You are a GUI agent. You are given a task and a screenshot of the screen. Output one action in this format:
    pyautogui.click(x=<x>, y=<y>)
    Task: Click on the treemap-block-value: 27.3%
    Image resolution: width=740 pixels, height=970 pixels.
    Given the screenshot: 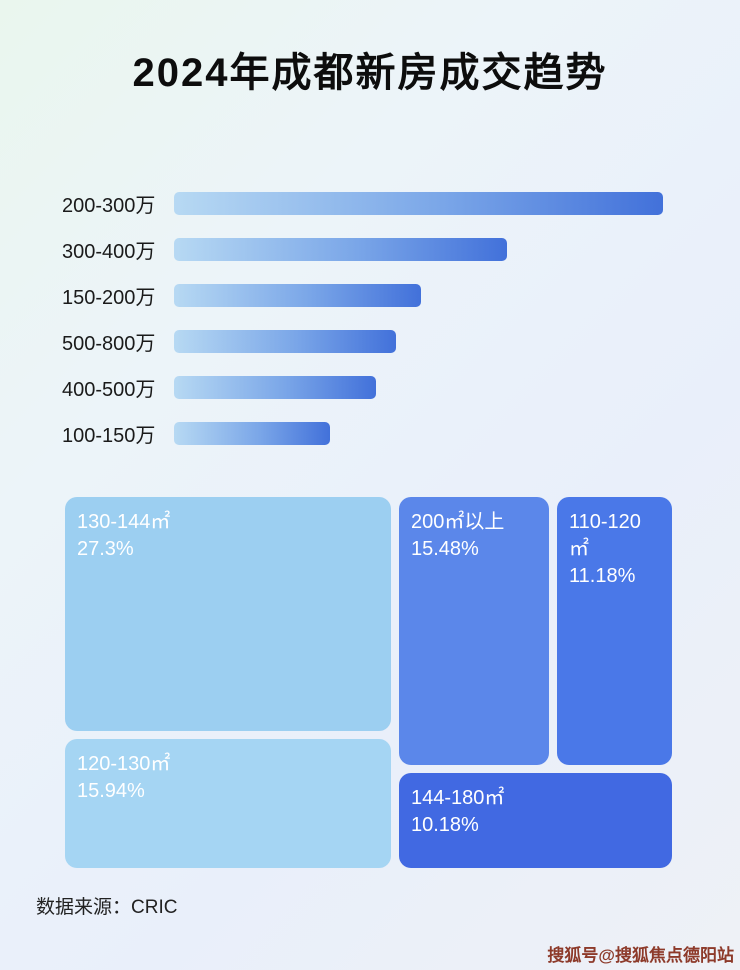 What is the action you would take?
    pyautogui.click(x=105, y=549)
    